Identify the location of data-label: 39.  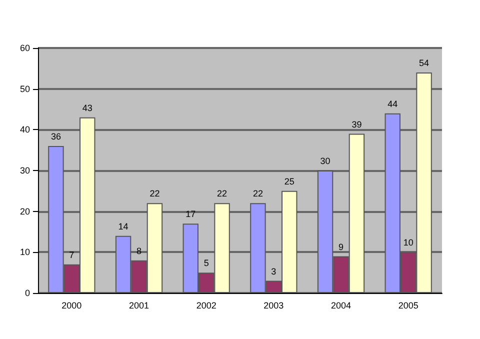
(357, 124).